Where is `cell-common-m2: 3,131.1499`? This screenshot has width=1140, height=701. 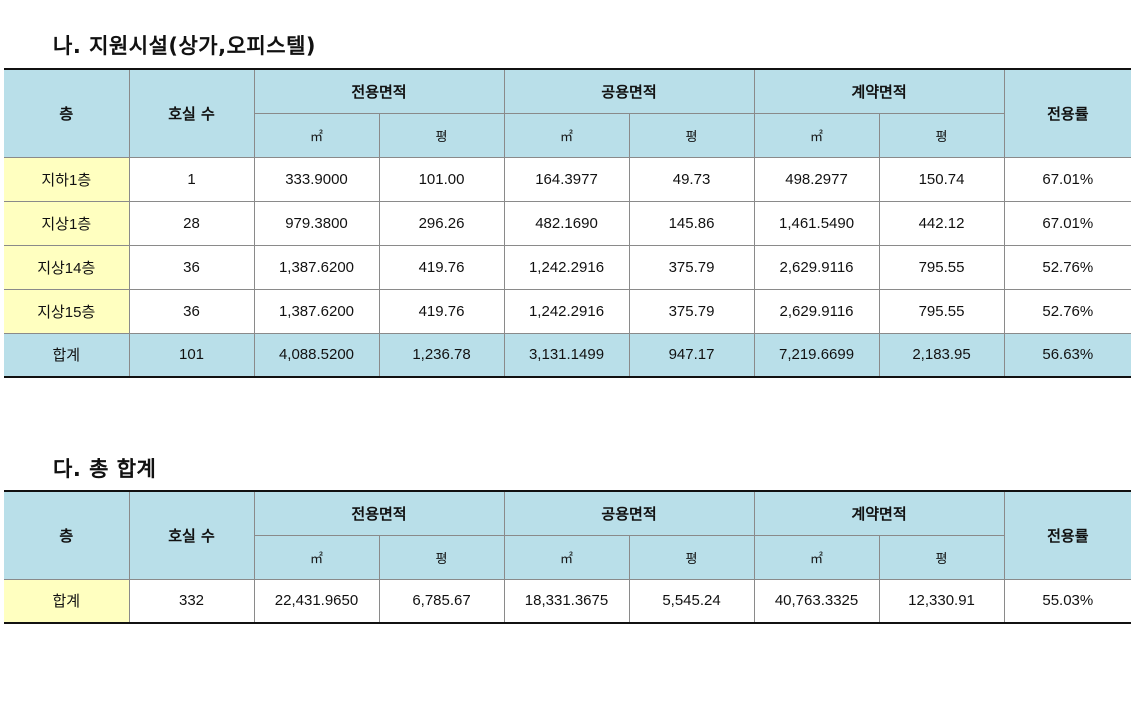
cell-common-m2: 3,131.1499 is located at coordinates (566, 355).